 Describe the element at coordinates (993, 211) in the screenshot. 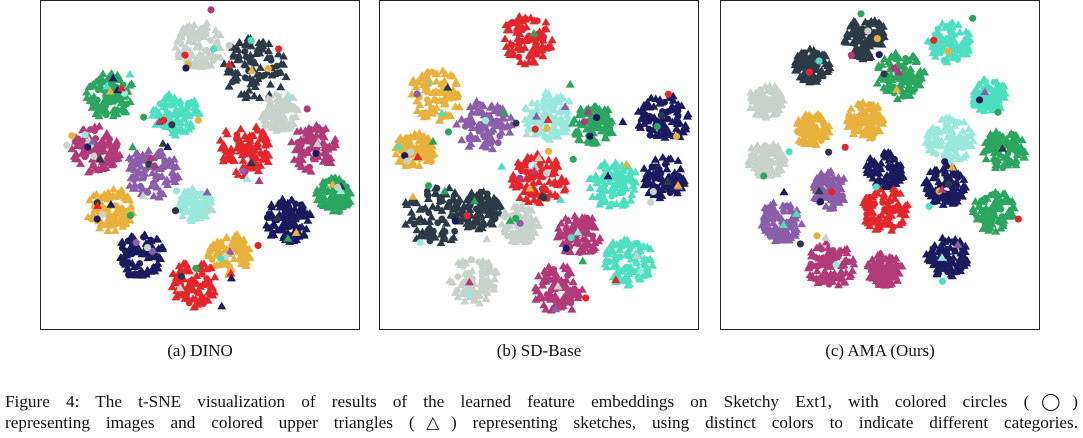

I see `cluster-green` at that location.